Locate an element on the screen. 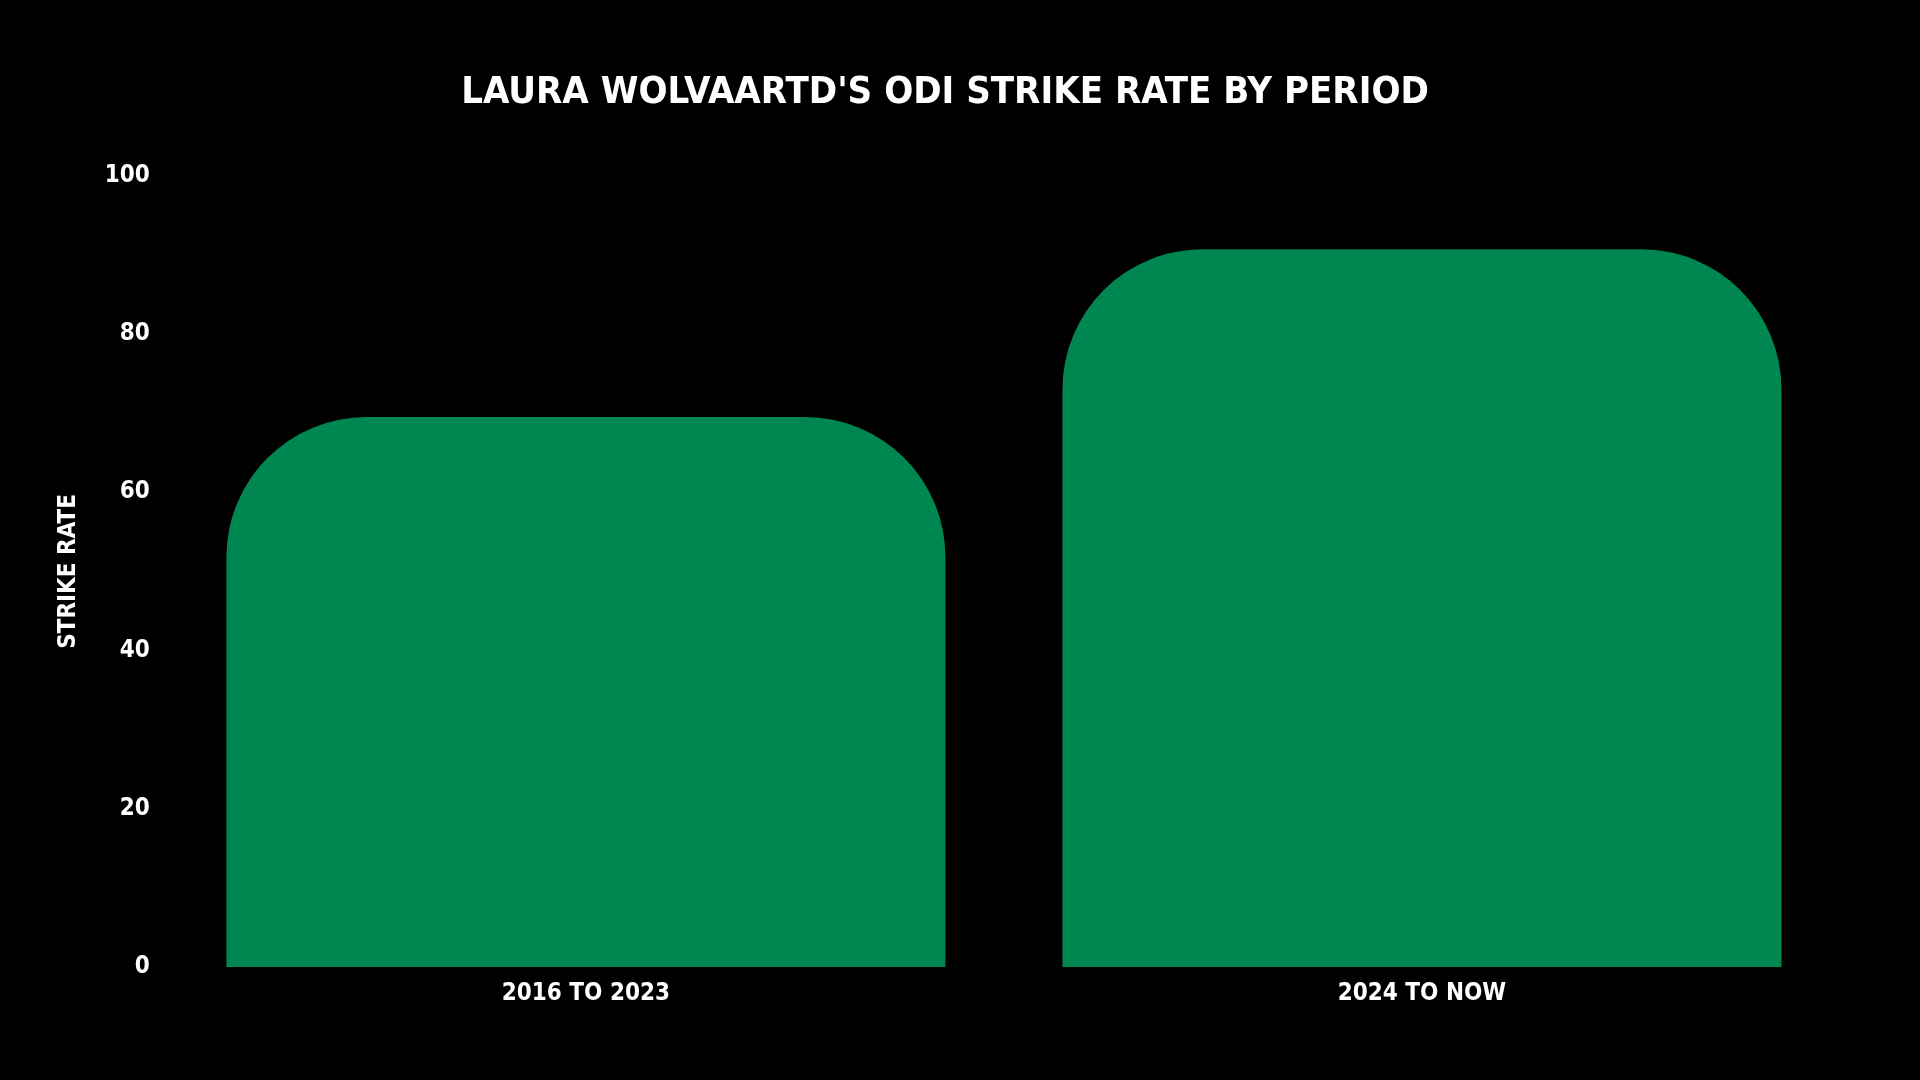  y-tick-label: 60 is located at coordinates (134, 490).